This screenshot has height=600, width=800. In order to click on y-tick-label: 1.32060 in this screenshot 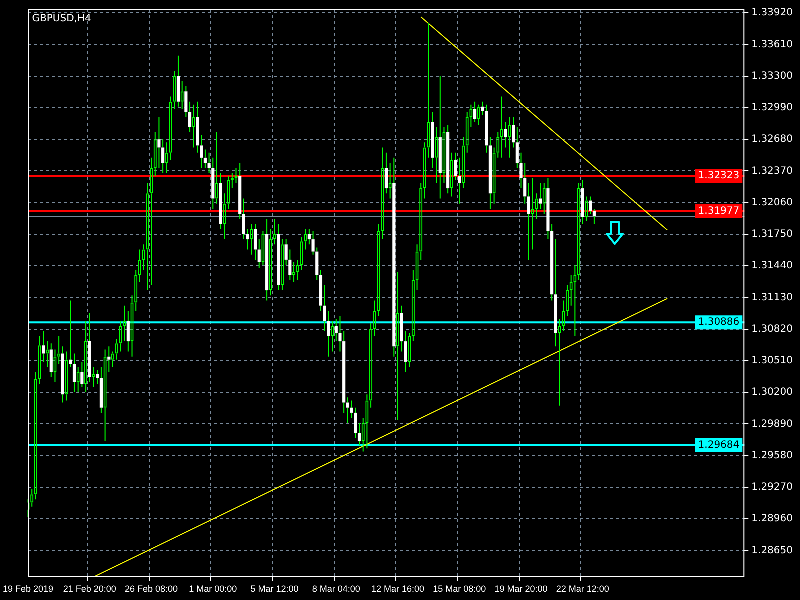, I will do `click(773, 202)`.